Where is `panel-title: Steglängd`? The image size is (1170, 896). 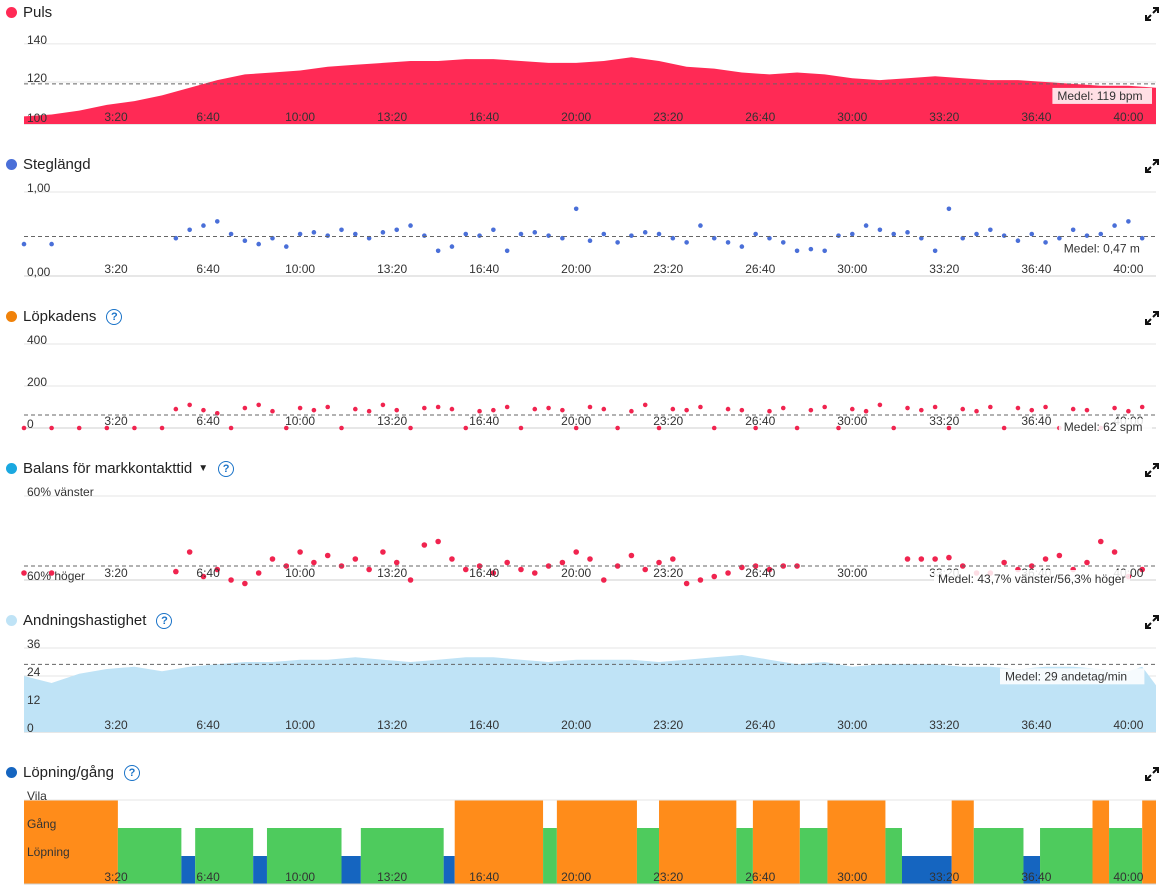 panel-title: Steglängd is located at coordinates (48, 164).